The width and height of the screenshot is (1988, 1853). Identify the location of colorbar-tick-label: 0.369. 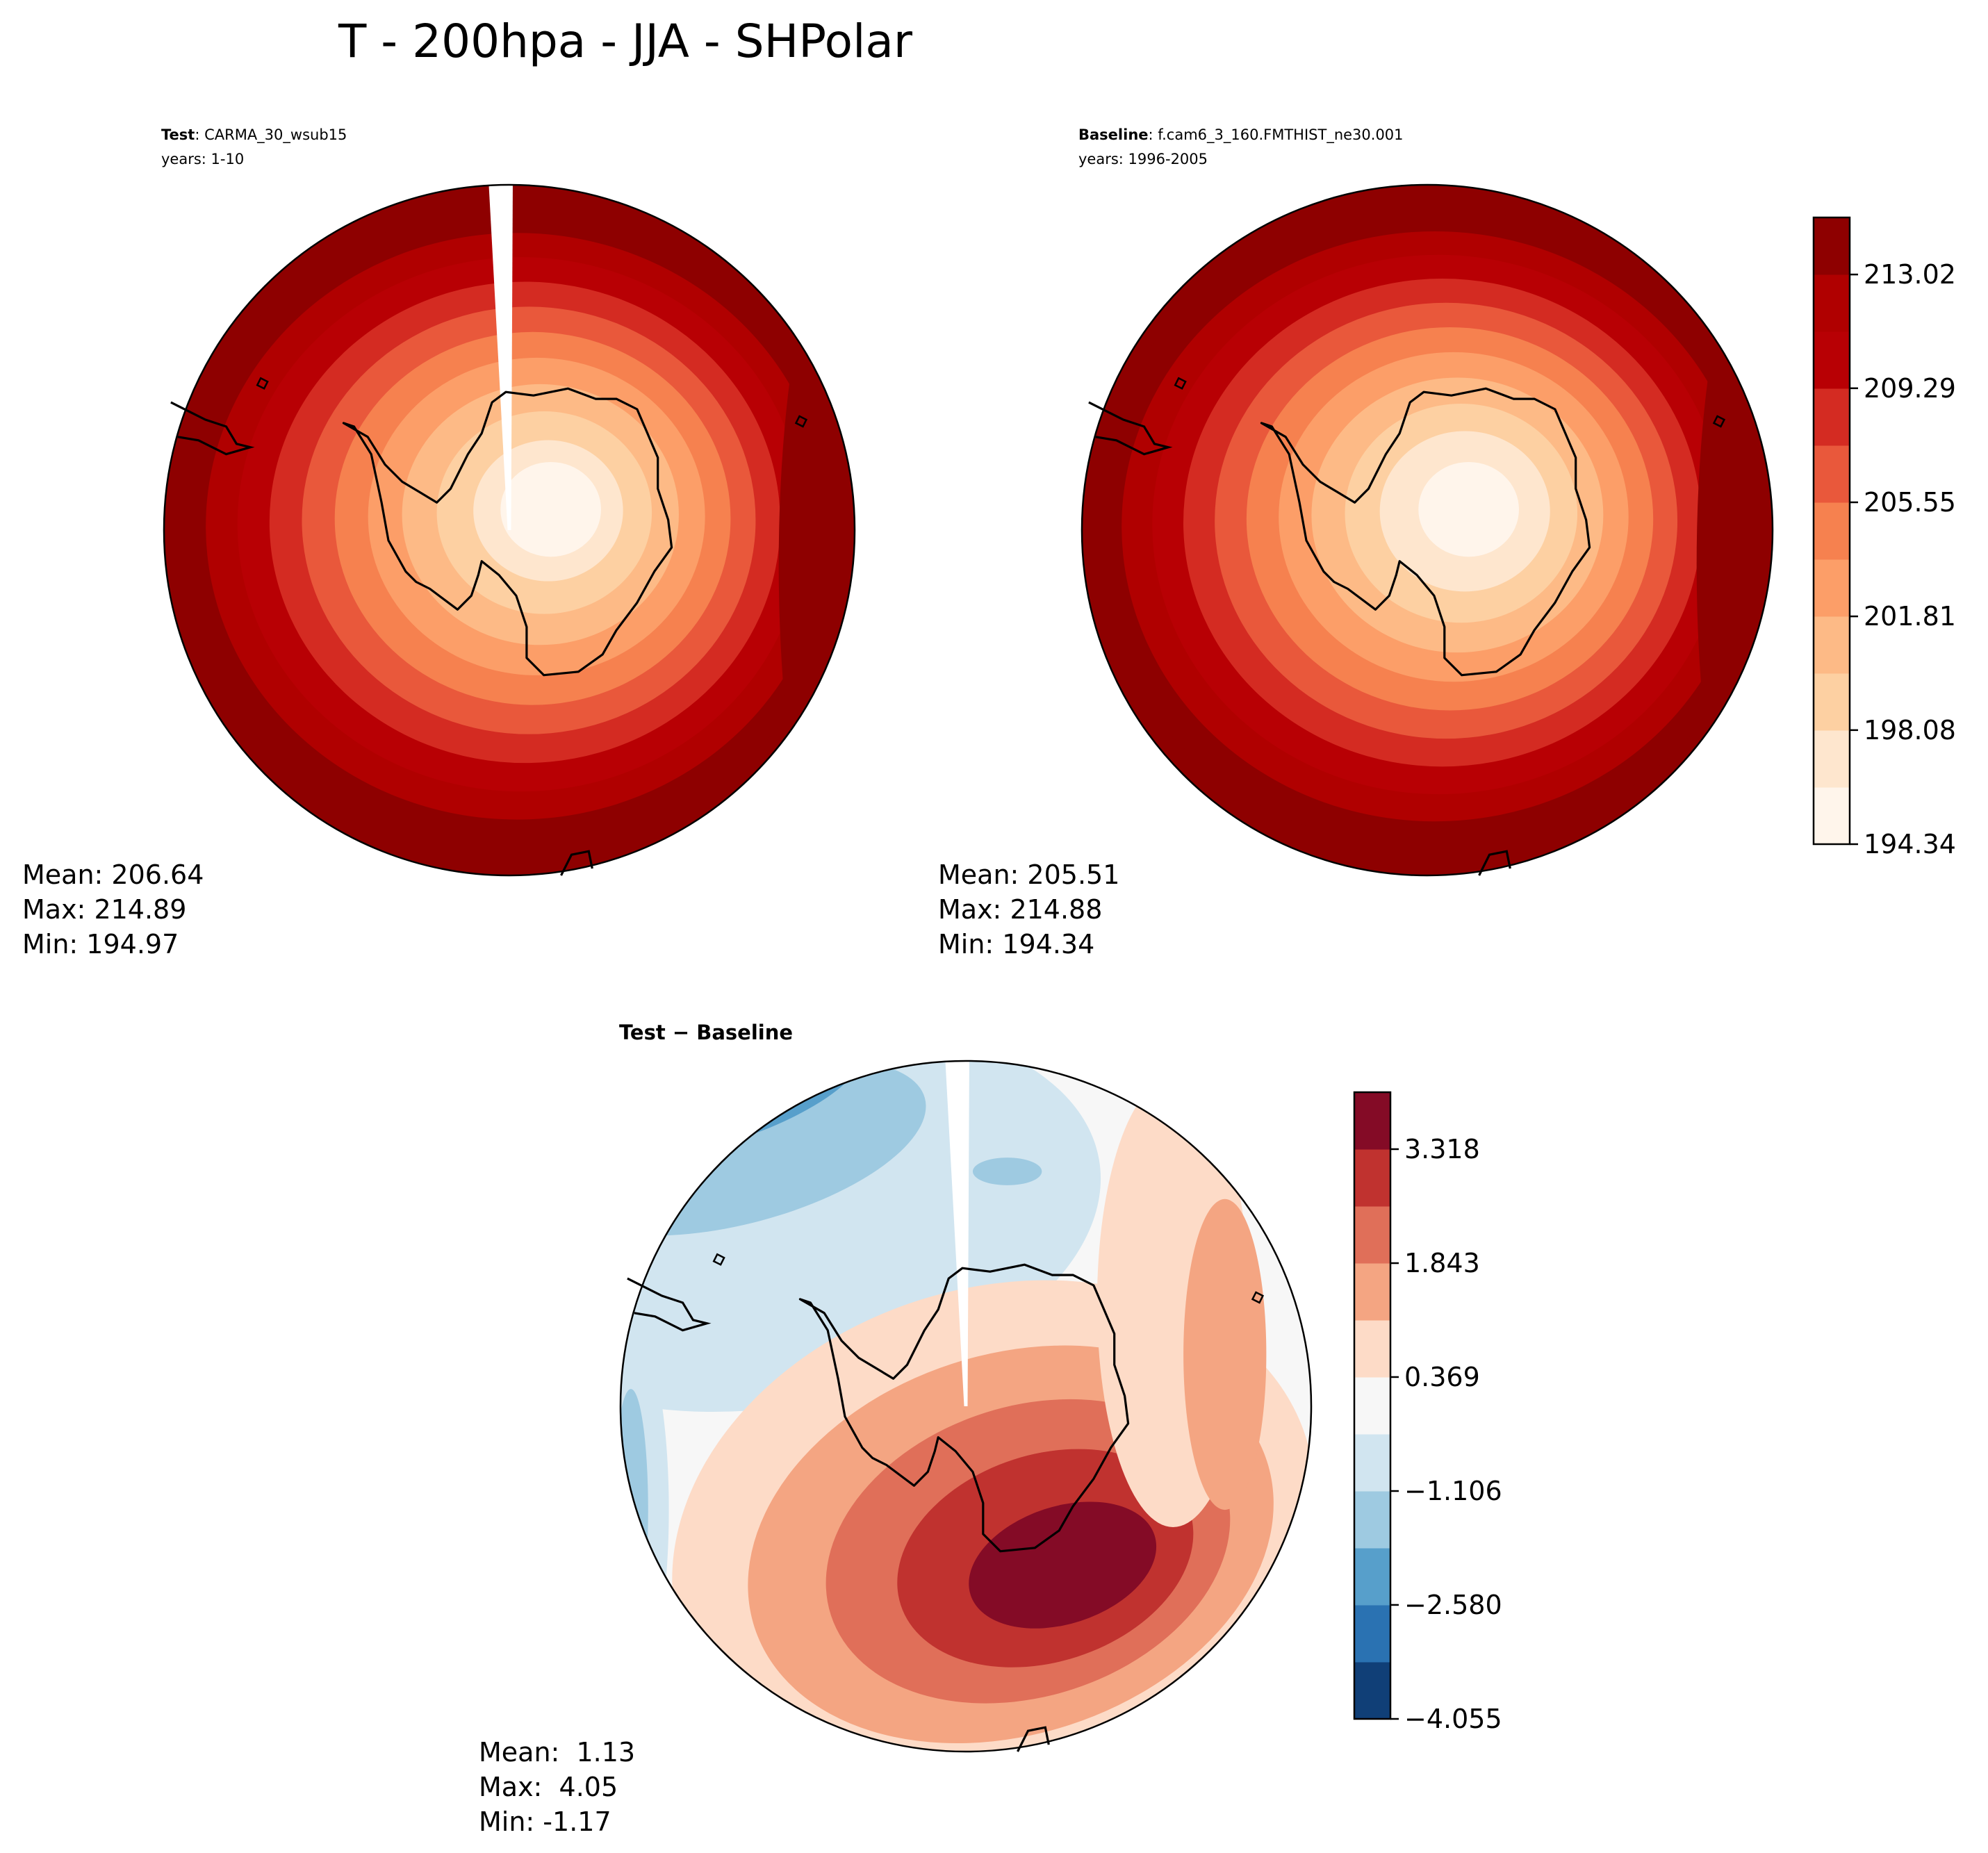
(1442, 1377).